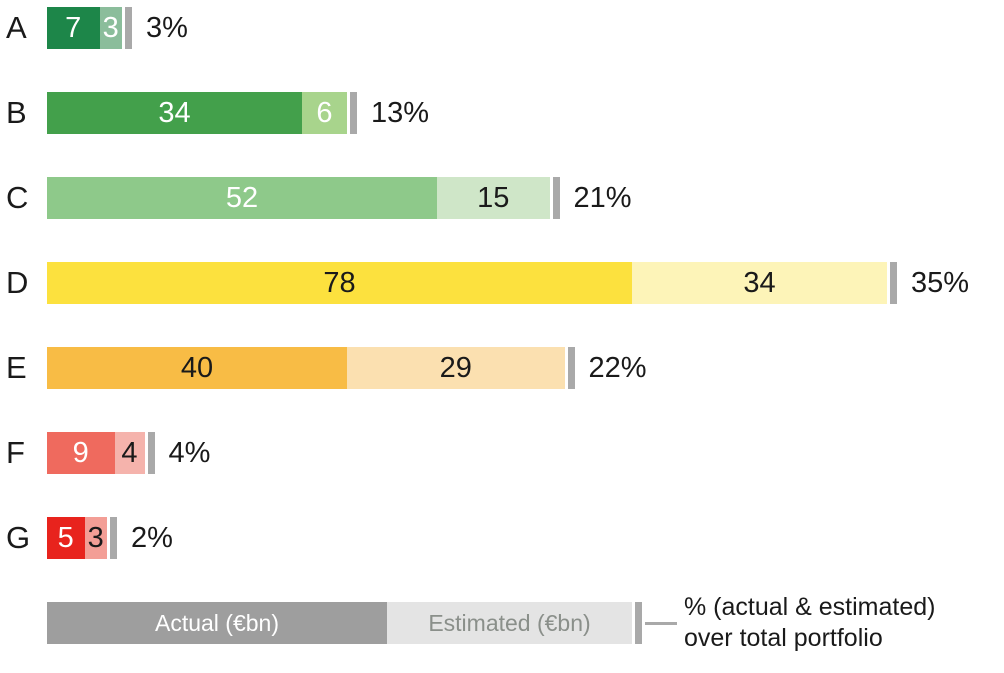 The height and width of the screenshot is (673, 1004). Describe the element at coordinates (15, 452) in the screenshot. I see `category-label: F` at that location.